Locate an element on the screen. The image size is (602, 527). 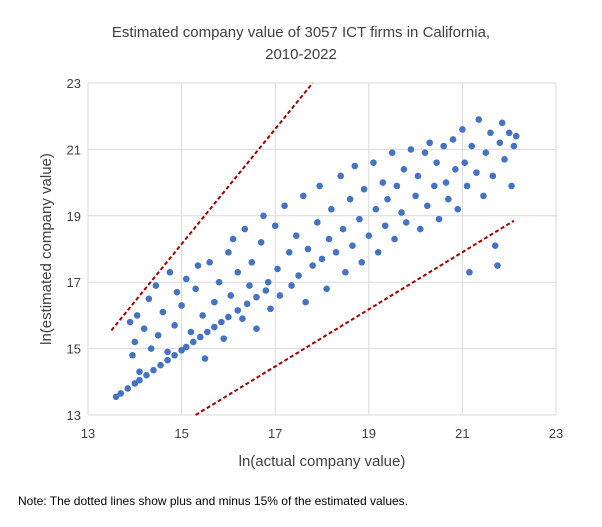
y-axis-label: ln(estimated company value) is located at coordinates (46, 249).